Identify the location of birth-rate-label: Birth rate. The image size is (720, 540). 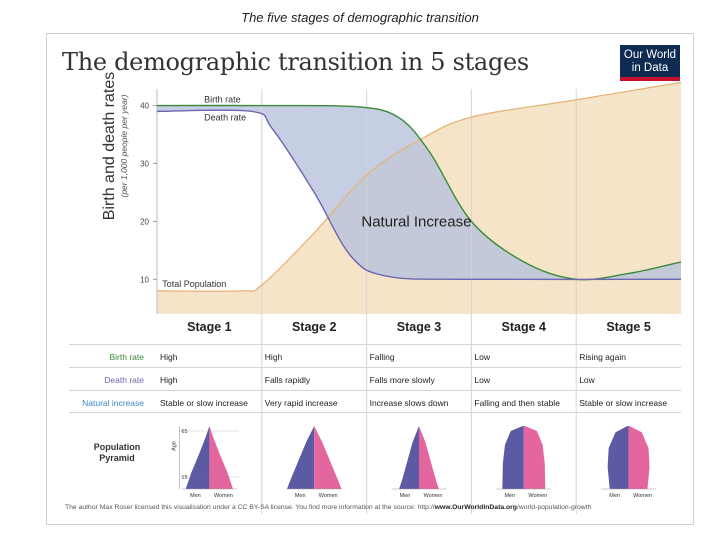
(222, 100).